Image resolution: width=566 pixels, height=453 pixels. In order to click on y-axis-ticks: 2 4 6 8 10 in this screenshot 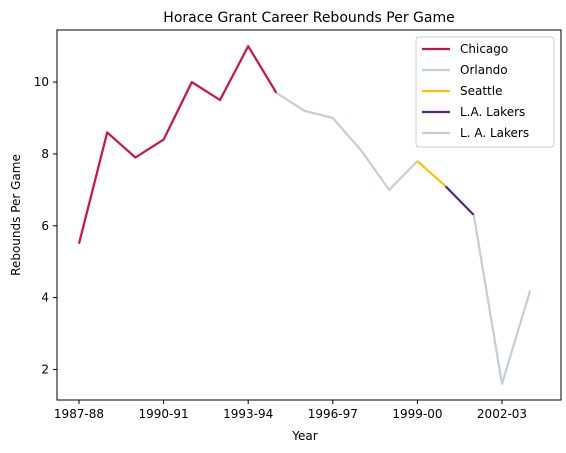, I will do `click(45, 225)`.